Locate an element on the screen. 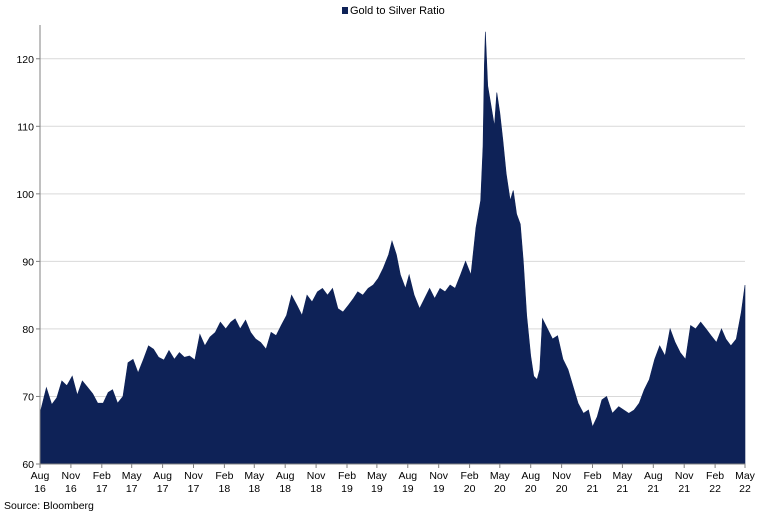 Image resolution: width=770 pixels, height=517 pixels. y-tick-label: 90 is located at coordinates (28, 262).